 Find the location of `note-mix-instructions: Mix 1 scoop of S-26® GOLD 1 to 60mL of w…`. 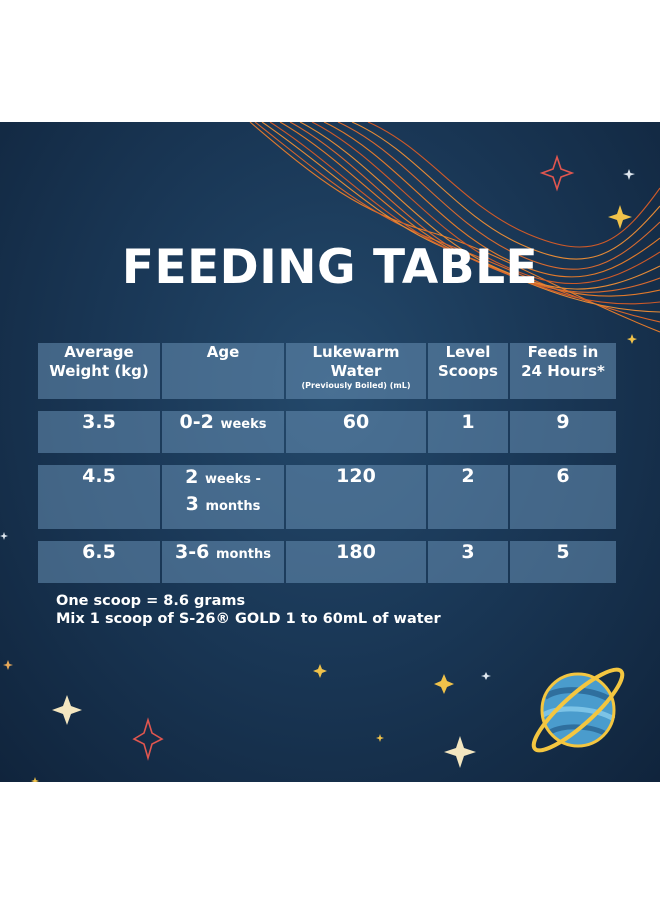

note-mix-instructions: Mix 1 scoop of S-26® GOLD 1 to 60mL of w… is located at coordinates (248, 619).